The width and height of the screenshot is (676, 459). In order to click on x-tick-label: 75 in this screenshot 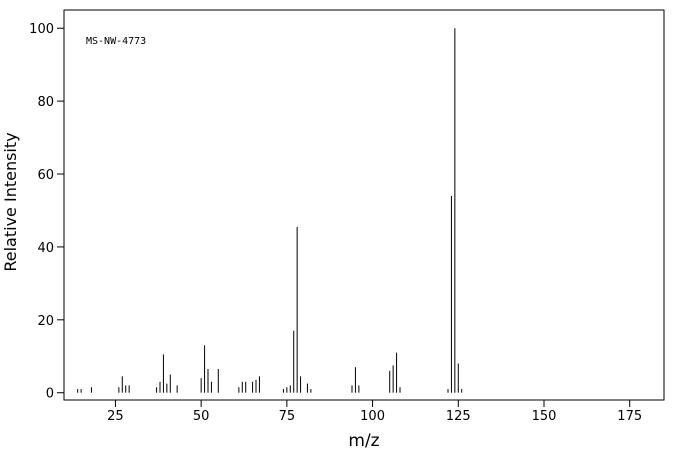, I will do `click(287, 416)`.